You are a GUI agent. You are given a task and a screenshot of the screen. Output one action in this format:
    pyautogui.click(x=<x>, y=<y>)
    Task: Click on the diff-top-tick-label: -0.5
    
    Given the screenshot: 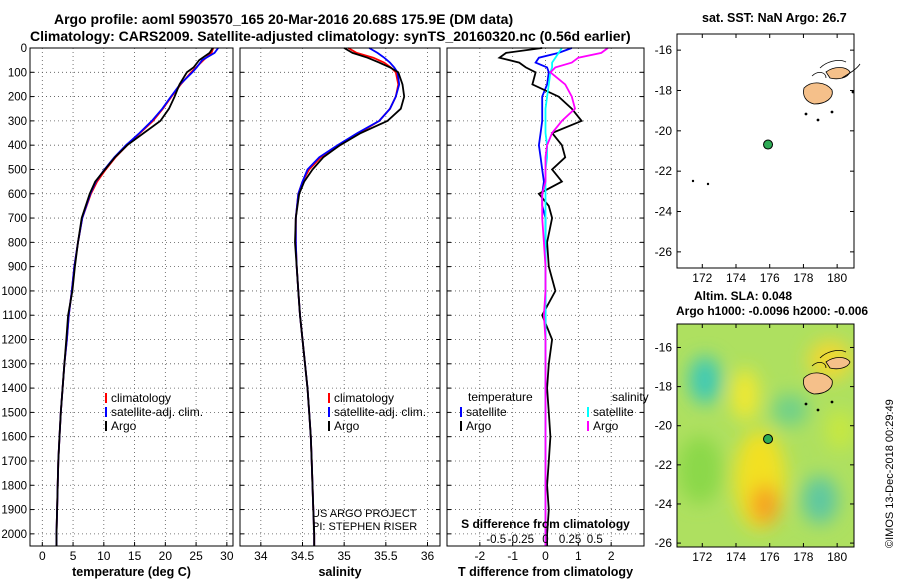 What is the action you would take?
    pyautogui.click(x=496, y=540)
    